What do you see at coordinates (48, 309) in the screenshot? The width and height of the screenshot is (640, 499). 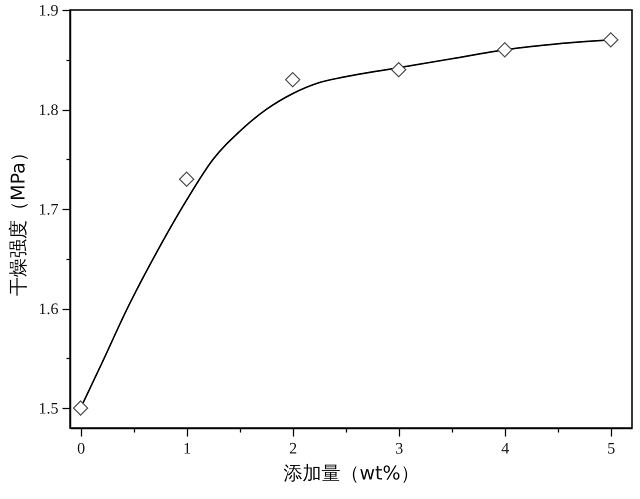 I see `y-tick-label: 1.6` at bounding box center [48, 309].